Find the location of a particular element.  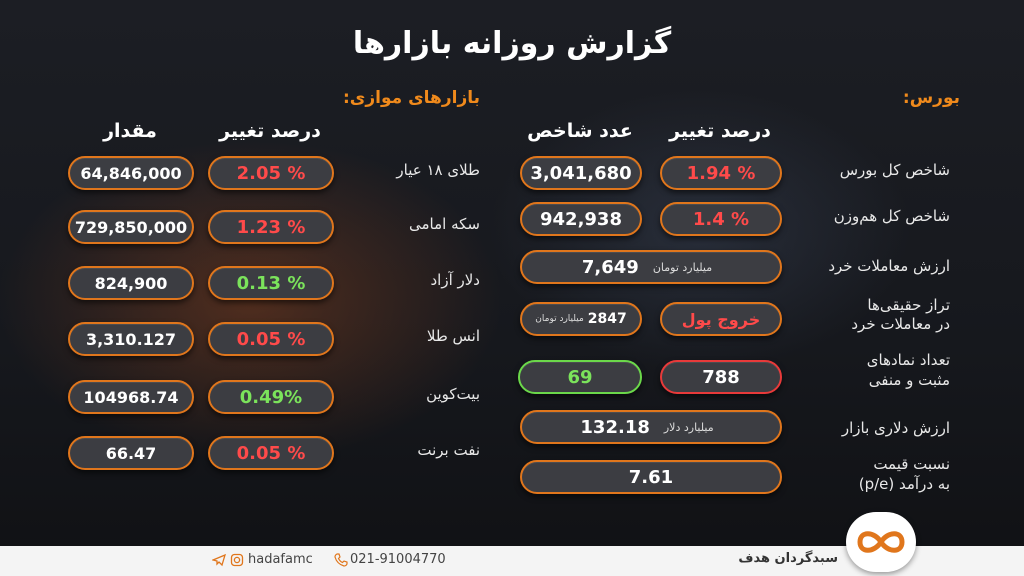

dollar-value-unit: میلیارد دلار is located at coordinates (688, 427).